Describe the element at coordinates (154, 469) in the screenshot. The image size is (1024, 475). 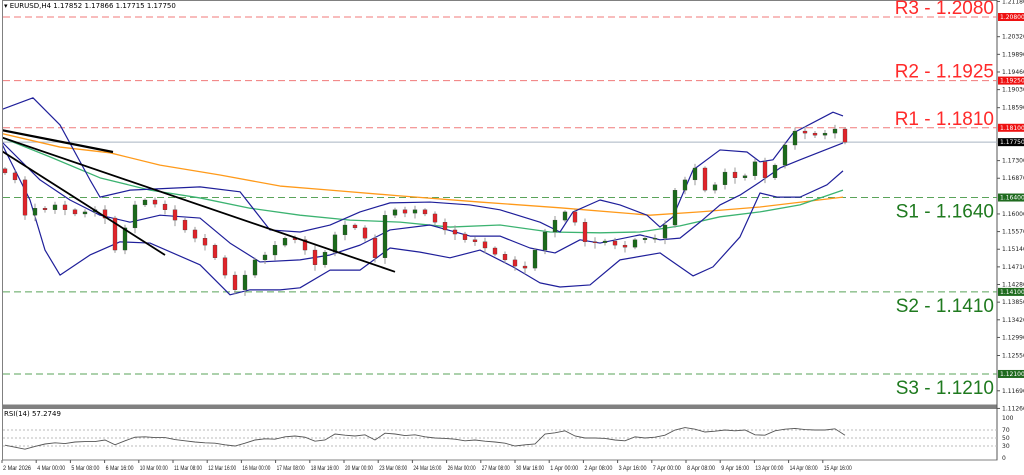
I see `time-tick-label: 10 Mar 00:00` at that location.